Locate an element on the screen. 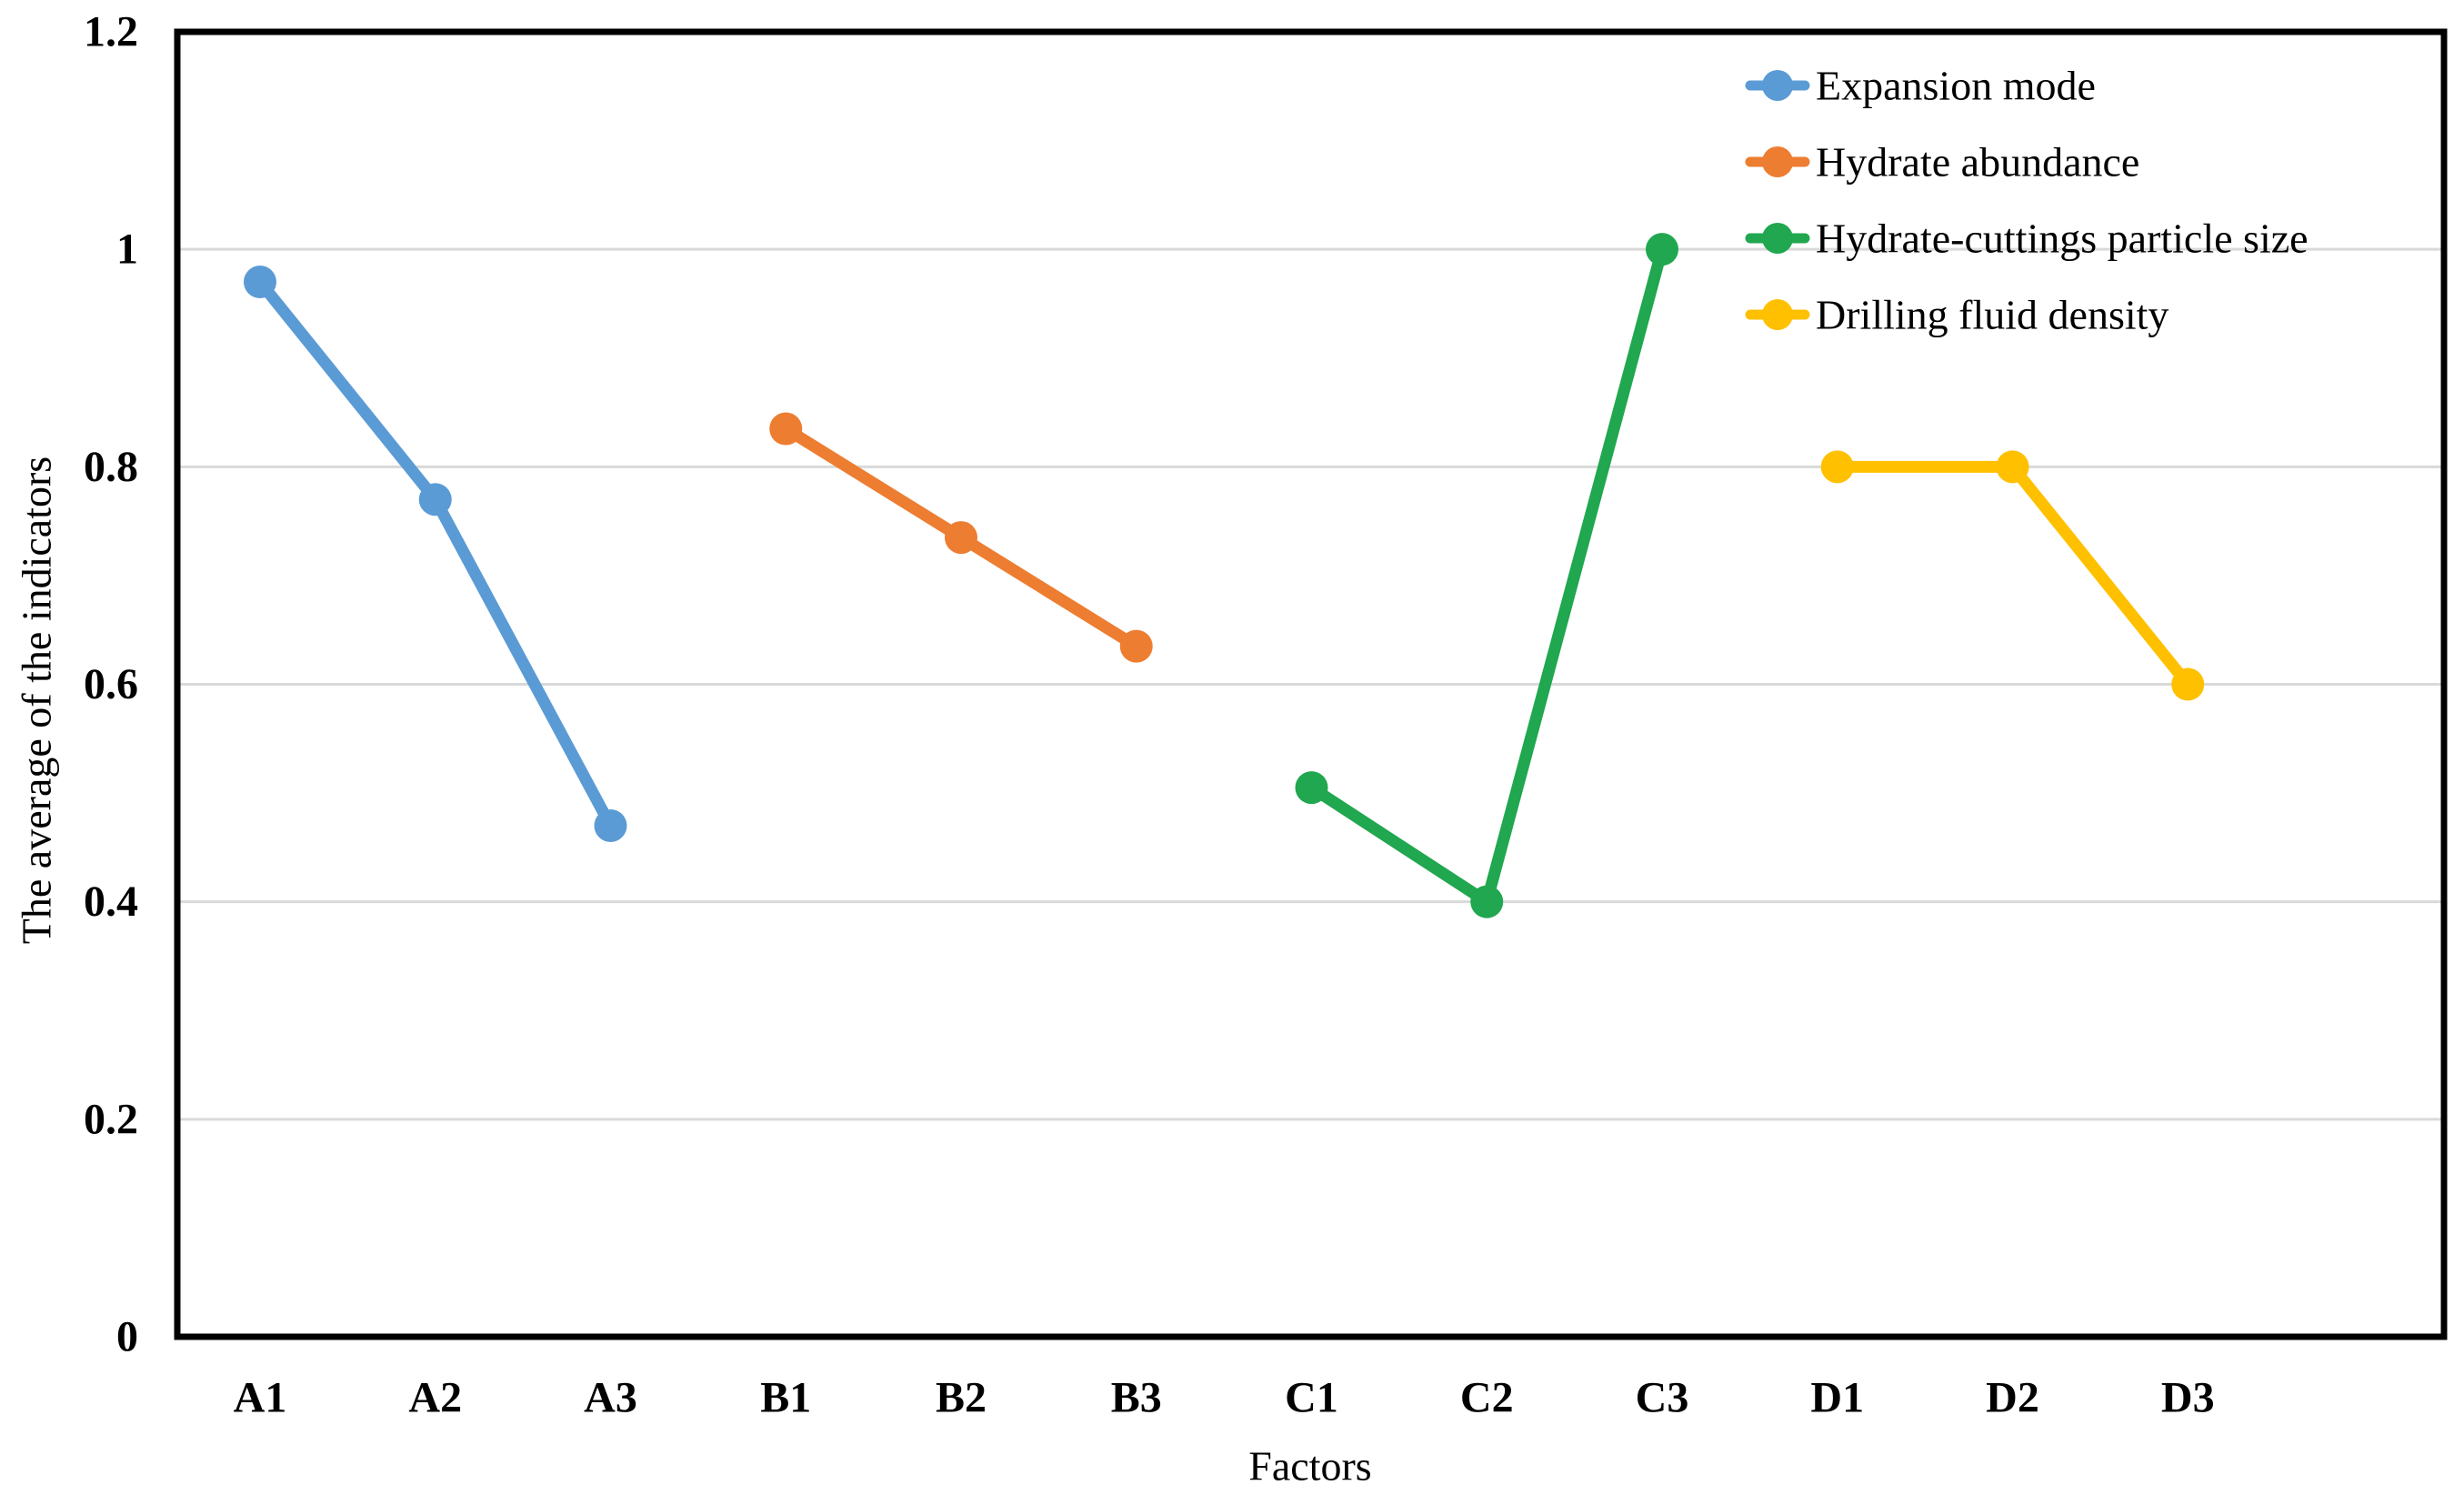 This screenshot has height=1505, width=2464. x-axis-category-label-a1: A1 is located at coordinates (261, 1398).